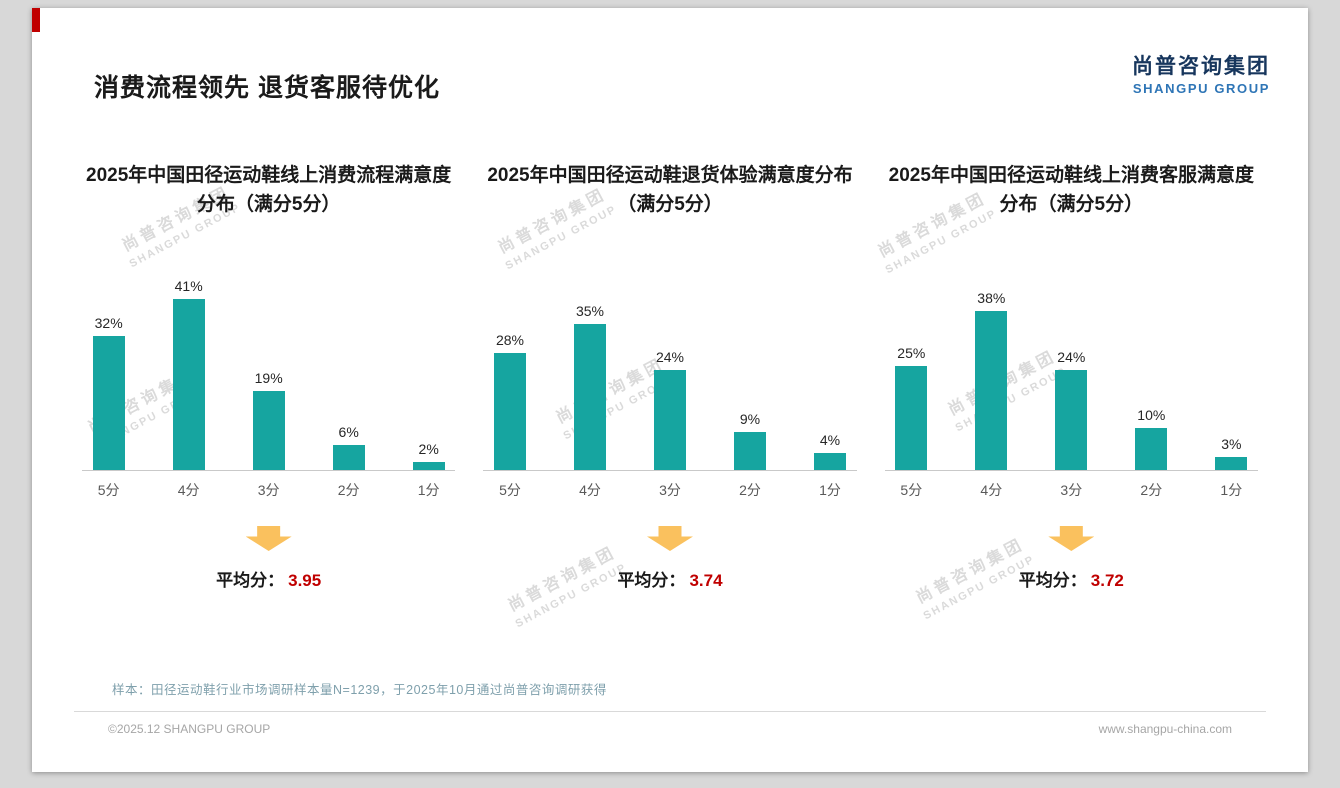 The height and width of the screenshot is (788, 1340). I want to click on bar-value-label: 4%, so click(830, 440).